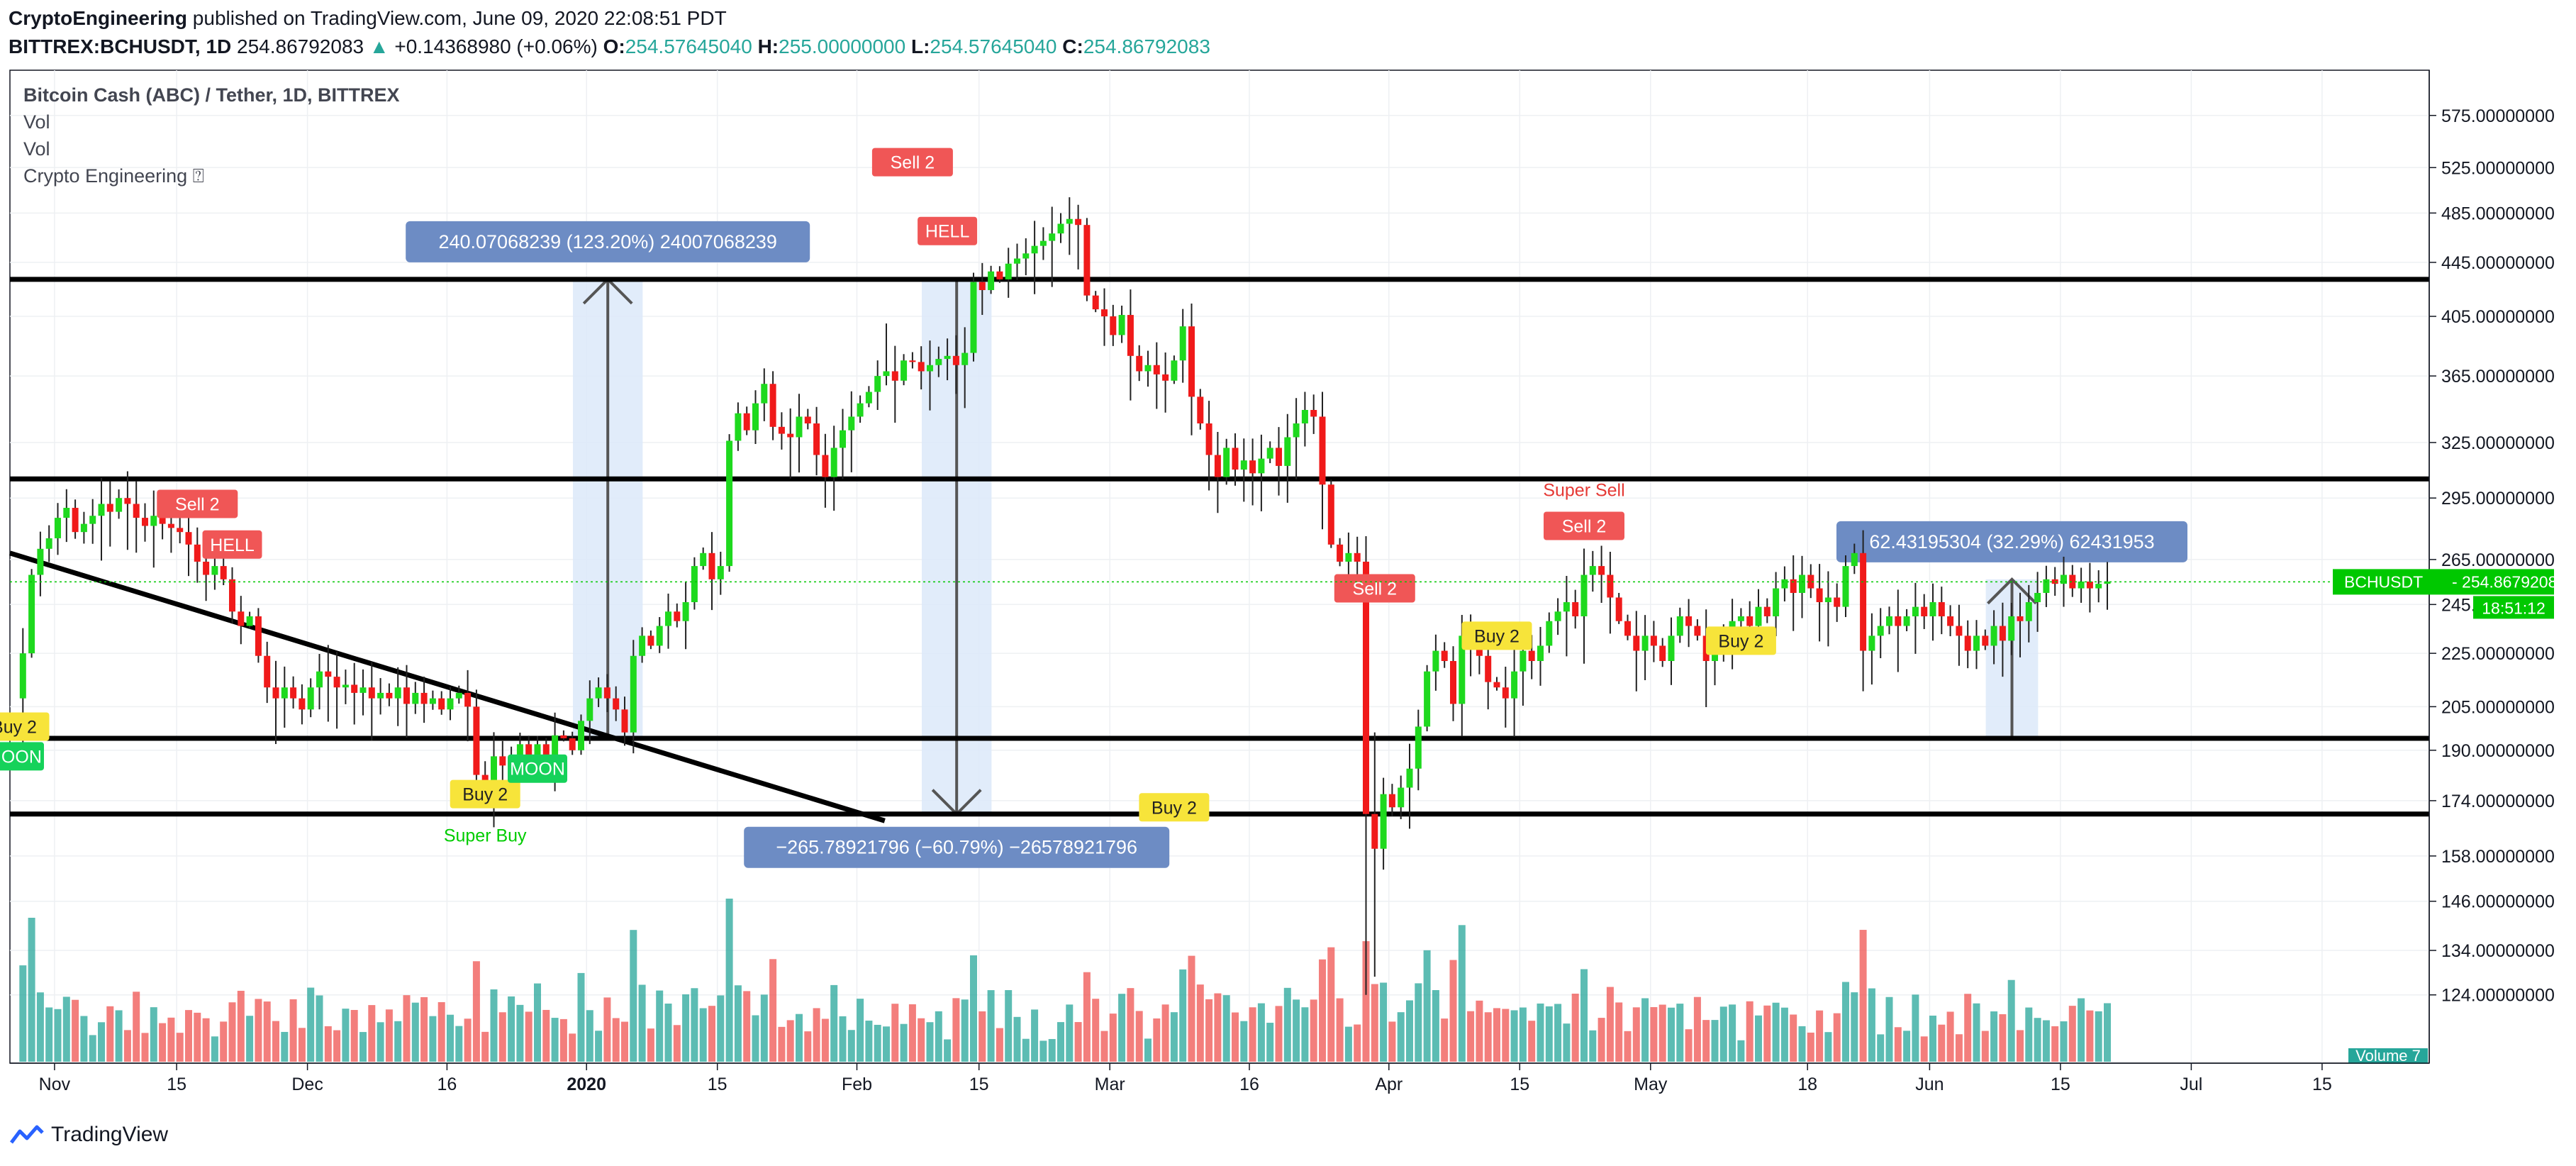  I want to click on y-tick-label: 365.00000000, so click(2498, 377).